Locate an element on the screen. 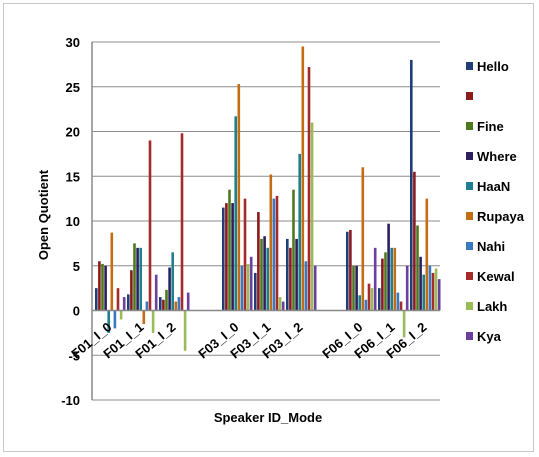 The height and width of the screenshot is (457, 539). y-tick-label: 10 is located at coordinates (73, 221).